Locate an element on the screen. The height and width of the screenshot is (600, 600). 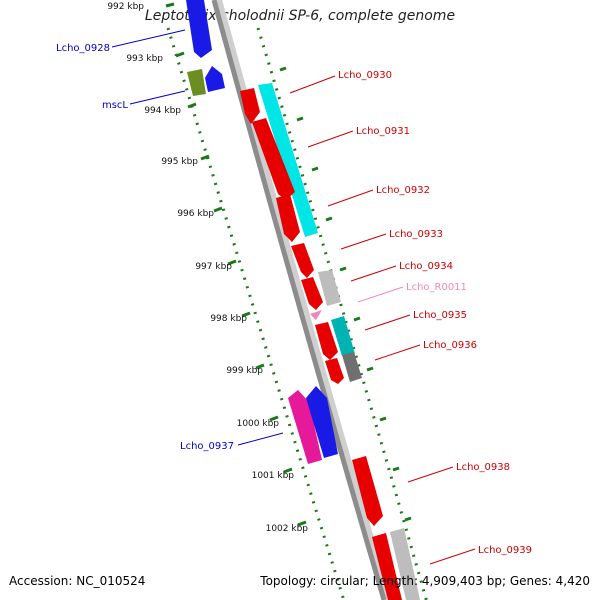
topology-value: circular; is located at coordinates (344, 581).